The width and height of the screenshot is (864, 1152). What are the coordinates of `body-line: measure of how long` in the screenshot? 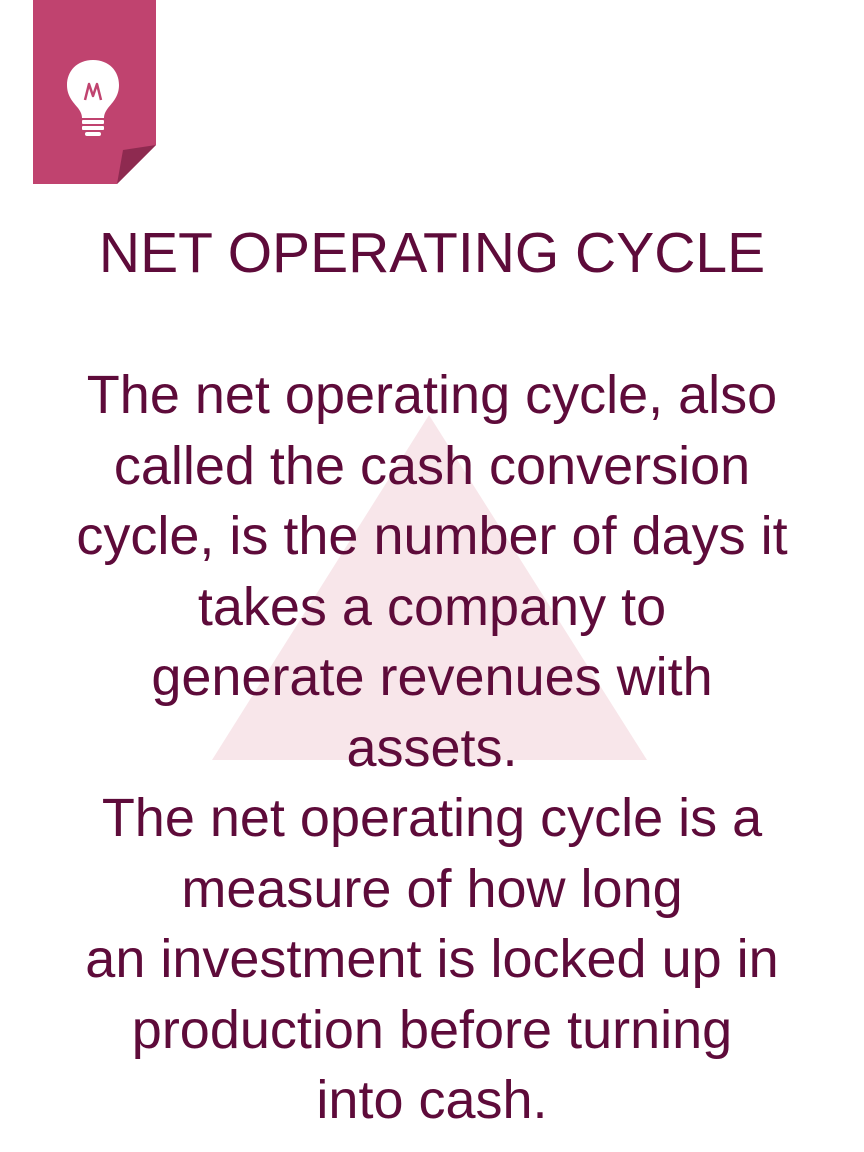 It's located at (432, 888).